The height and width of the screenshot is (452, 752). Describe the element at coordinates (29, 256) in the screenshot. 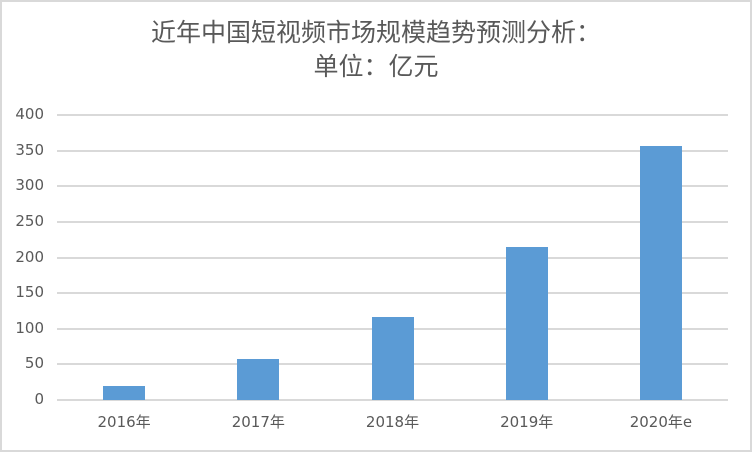

I see `y-tick-label: 200` at that location.